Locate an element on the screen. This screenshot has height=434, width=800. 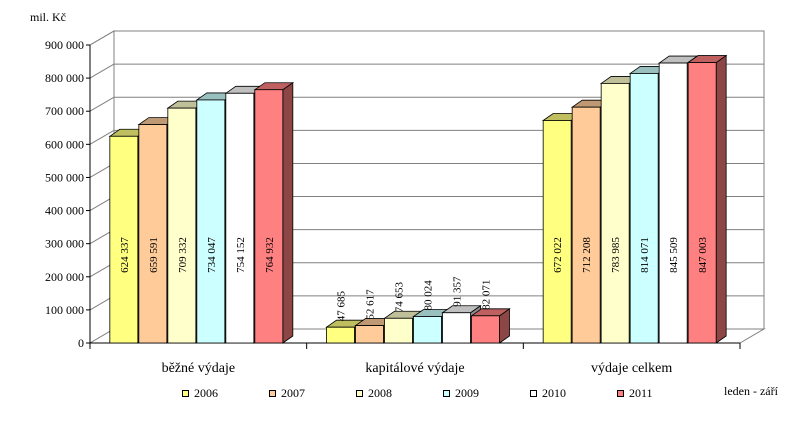
legend-item-2007: 2007 is located at coordinates (287, 393).